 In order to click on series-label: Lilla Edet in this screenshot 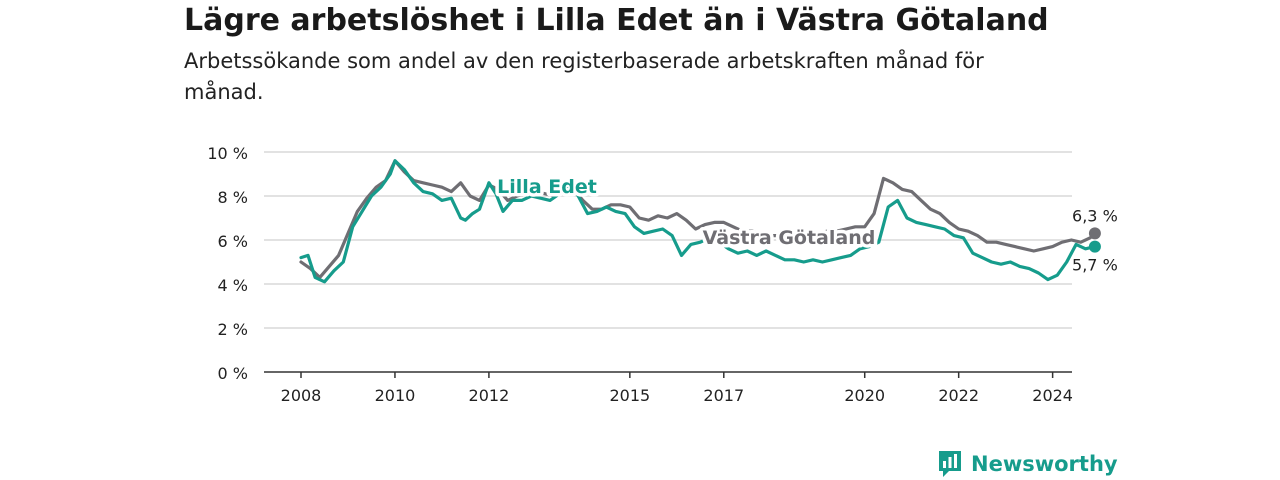, I will do `click(547, 187)`.